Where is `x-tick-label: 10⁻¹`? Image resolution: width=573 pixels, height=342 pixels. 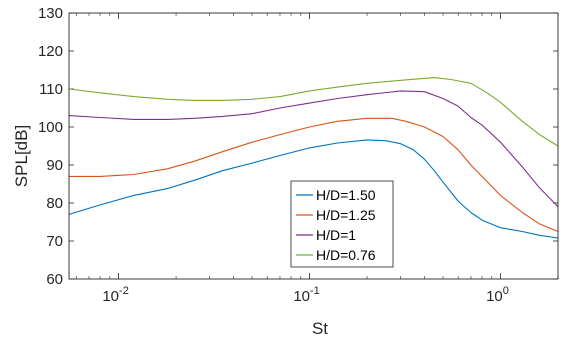 x-tick-label: 10⁻¹ is located at coordinates (306, 295).